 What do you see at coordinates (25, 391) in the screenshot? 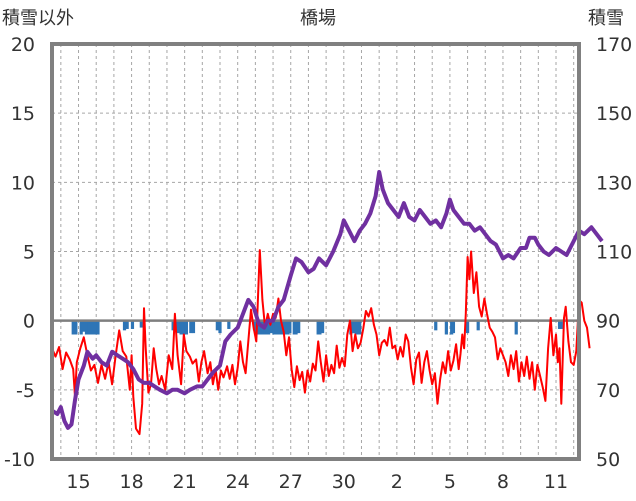
I see `left-tick-label: -5` at bounding box center [25, 391].